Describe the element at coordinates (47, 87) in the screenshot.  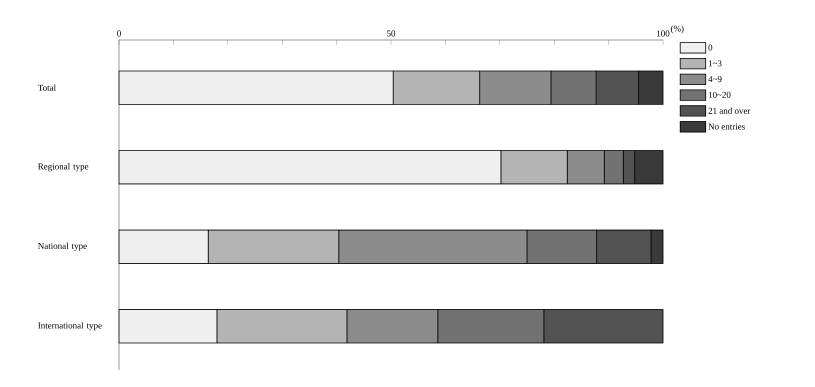
I see `y-tick-label: Total` at that location.